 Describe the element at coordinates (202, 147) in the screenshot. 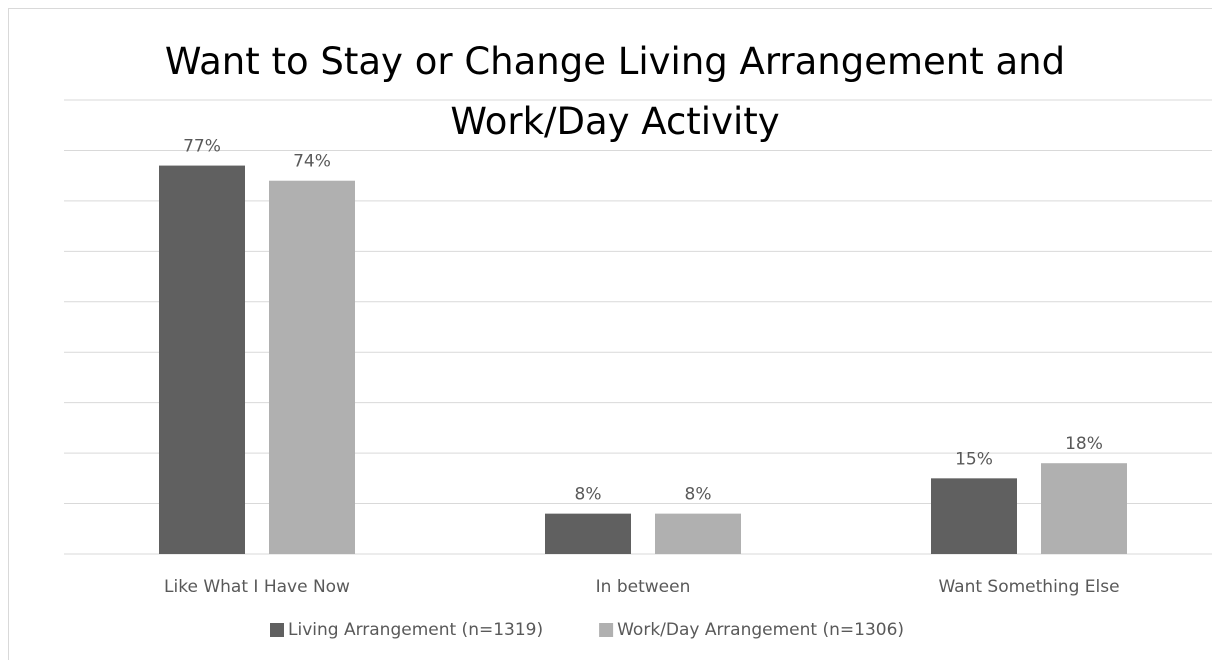

I see `data-label: 77%` at that location.